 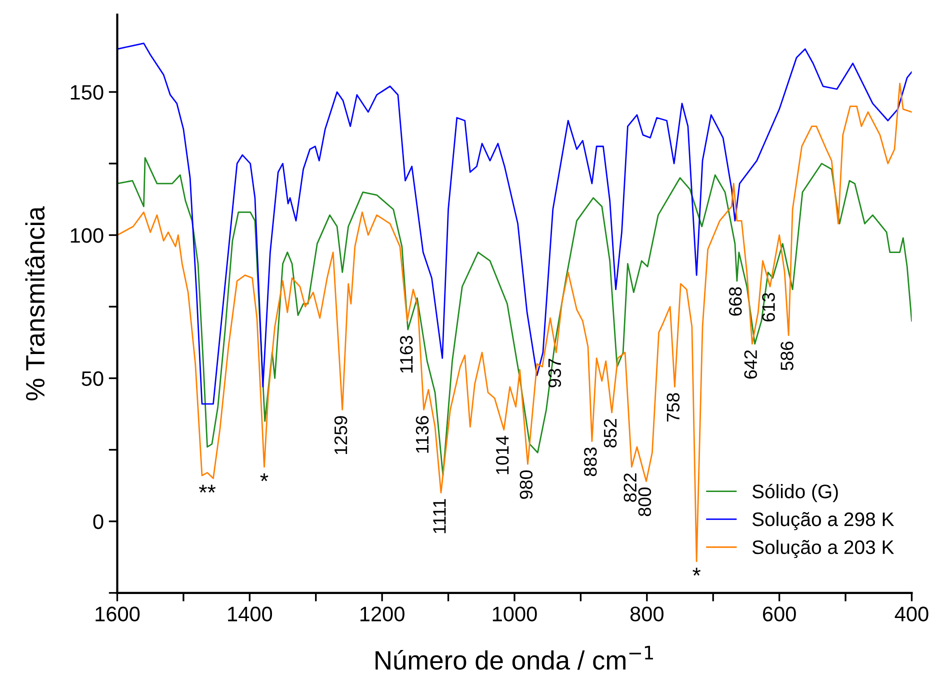 What do you see at coordinates (768, 307) in the screenshot?
I see `annotation: 613` at bounding box center [768, 307].